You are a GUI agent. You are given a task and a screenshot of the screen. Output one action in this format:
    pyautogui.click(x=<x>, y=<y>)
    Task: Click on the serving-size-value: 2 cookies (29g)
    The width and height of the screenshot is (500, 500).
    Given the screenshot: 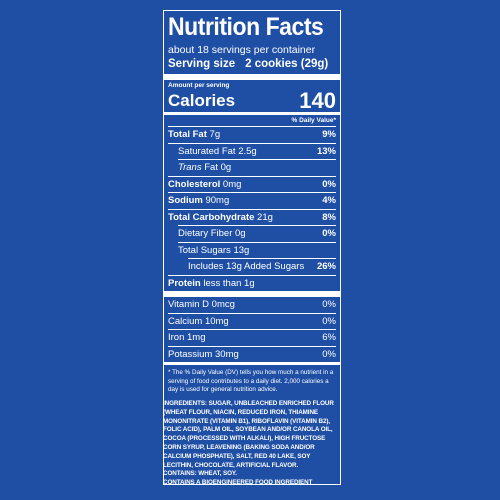 What is the action you would take?
    pyautogui.click(x=287, y=64)
    